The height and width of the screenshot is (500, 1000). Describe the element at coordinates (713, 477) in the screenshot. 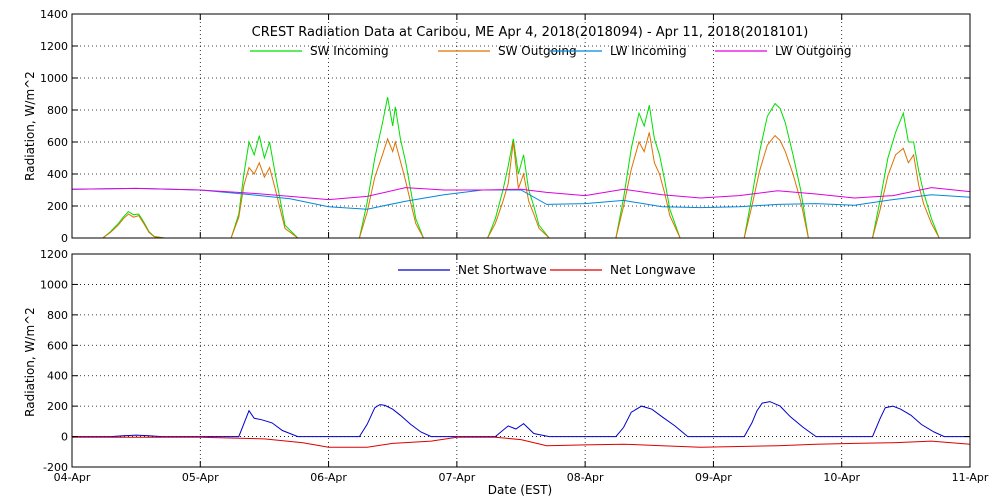

I see `x-tick-label: 09-Apr` at that location.